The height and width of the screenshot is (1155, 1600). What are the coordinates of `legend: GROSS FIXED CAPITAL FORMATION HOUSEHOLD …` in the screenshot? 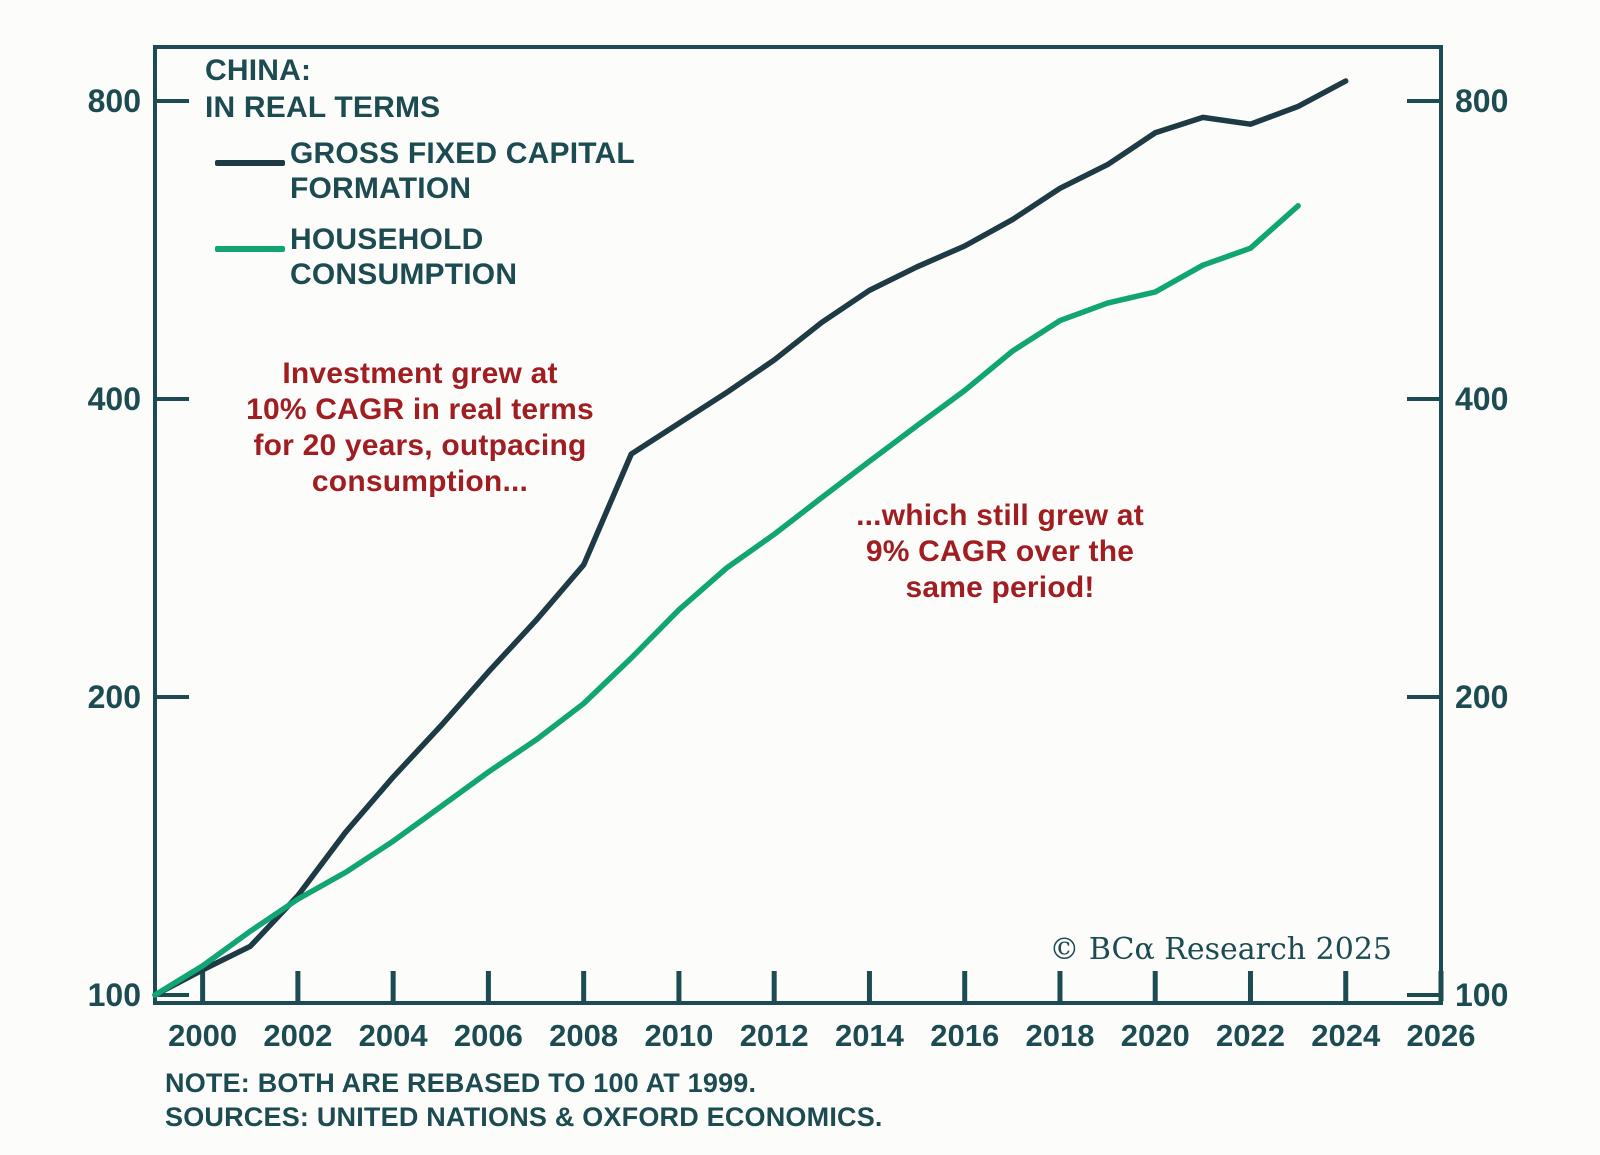 It's located at (445, 222).